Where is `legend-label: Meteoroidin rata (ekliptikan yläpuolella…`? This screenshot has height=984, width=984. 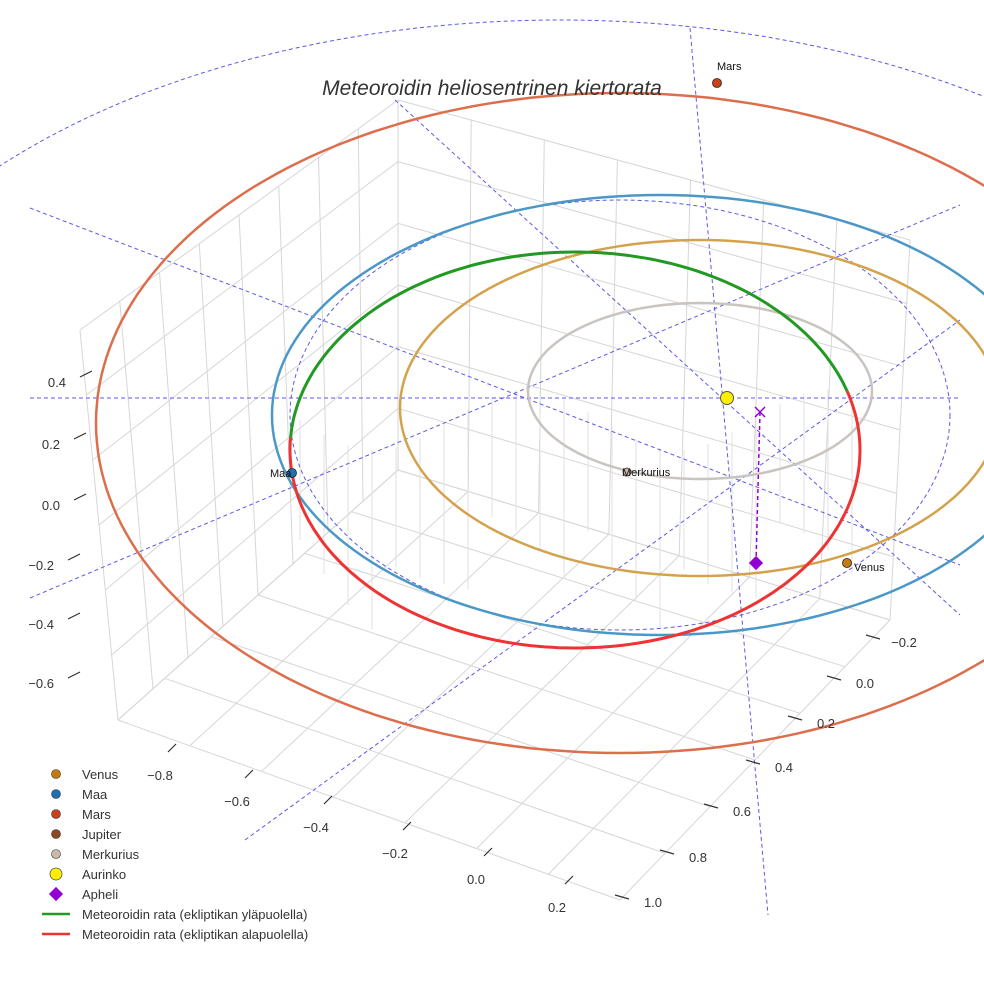 legend-label: Meteoroidin rata (ekliptikan yläpuolella… is located at coordinates (194, 914).